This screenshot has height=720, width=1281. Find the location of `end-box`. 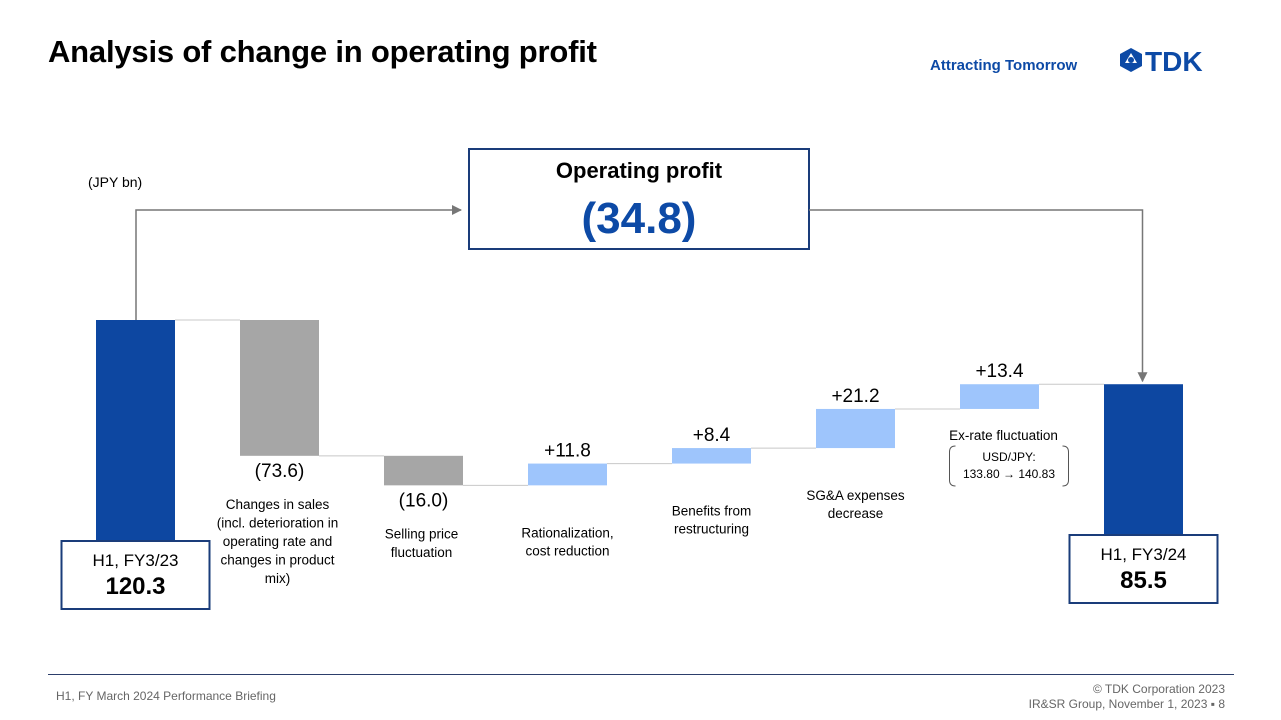

end-box is located at coordinates (1143, 569).